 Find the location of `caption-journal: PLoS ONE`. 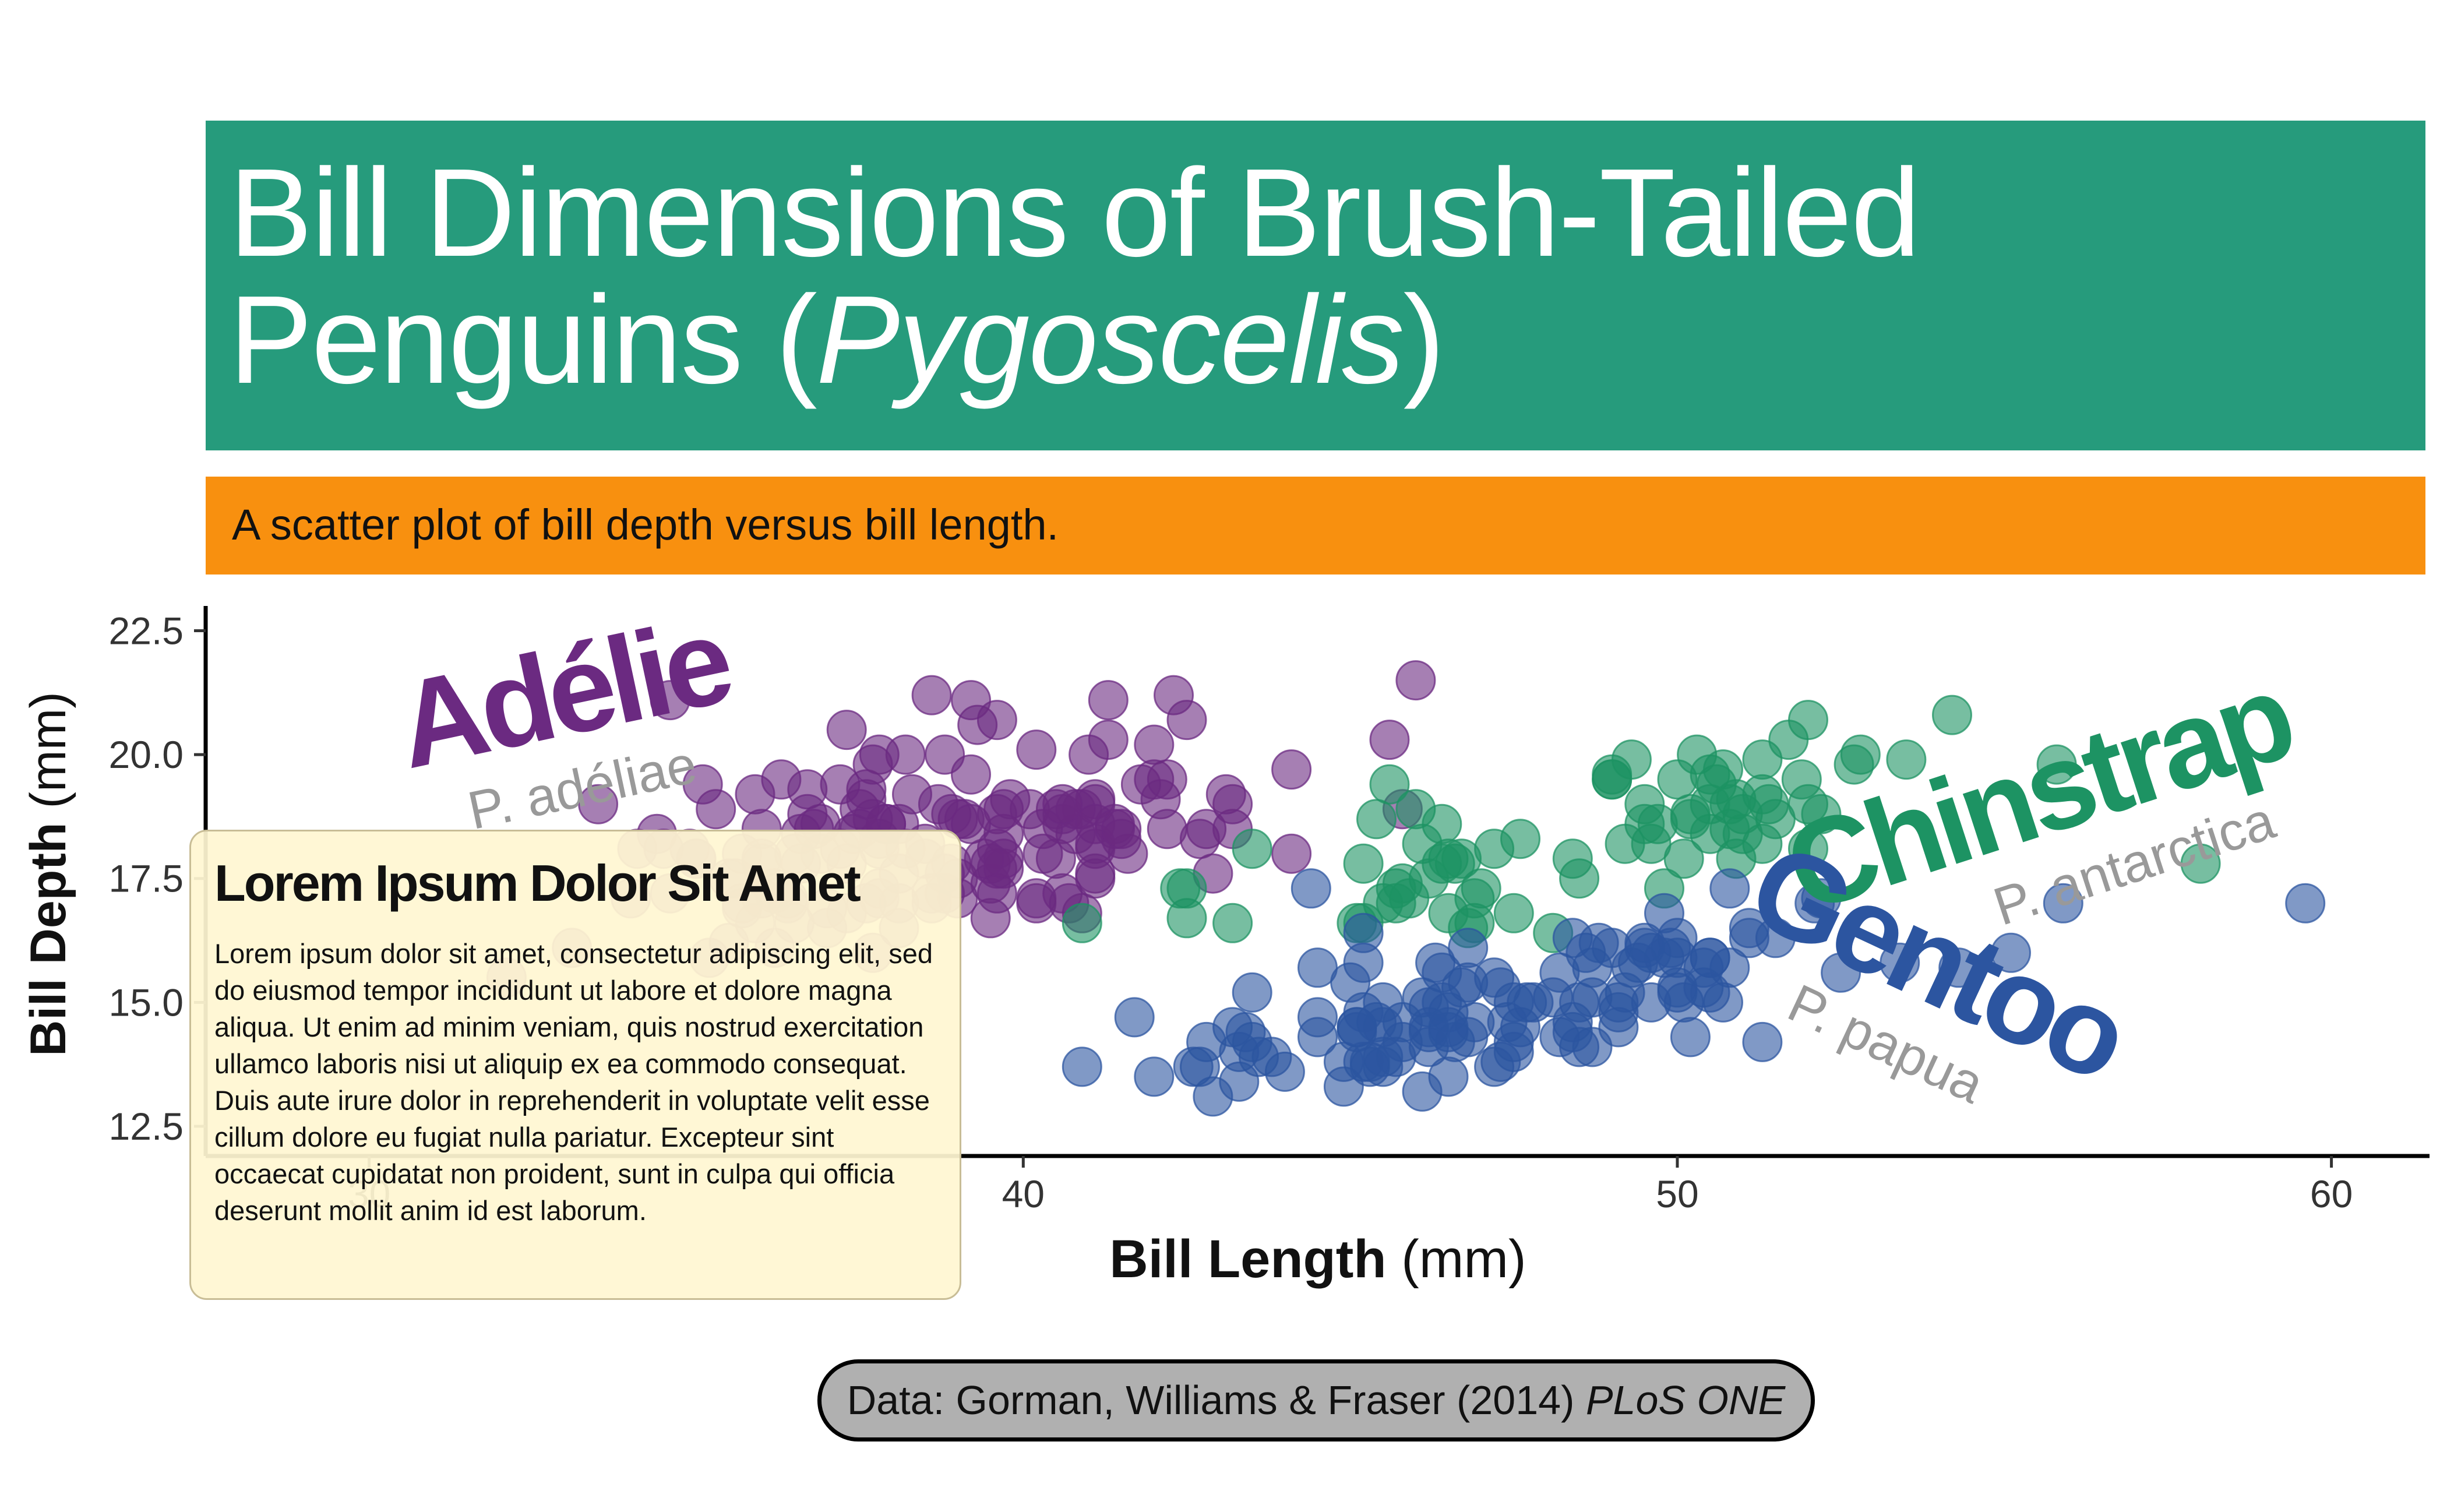

caption-journal: PLoS ONE is located at coordinates (1686, 1400).